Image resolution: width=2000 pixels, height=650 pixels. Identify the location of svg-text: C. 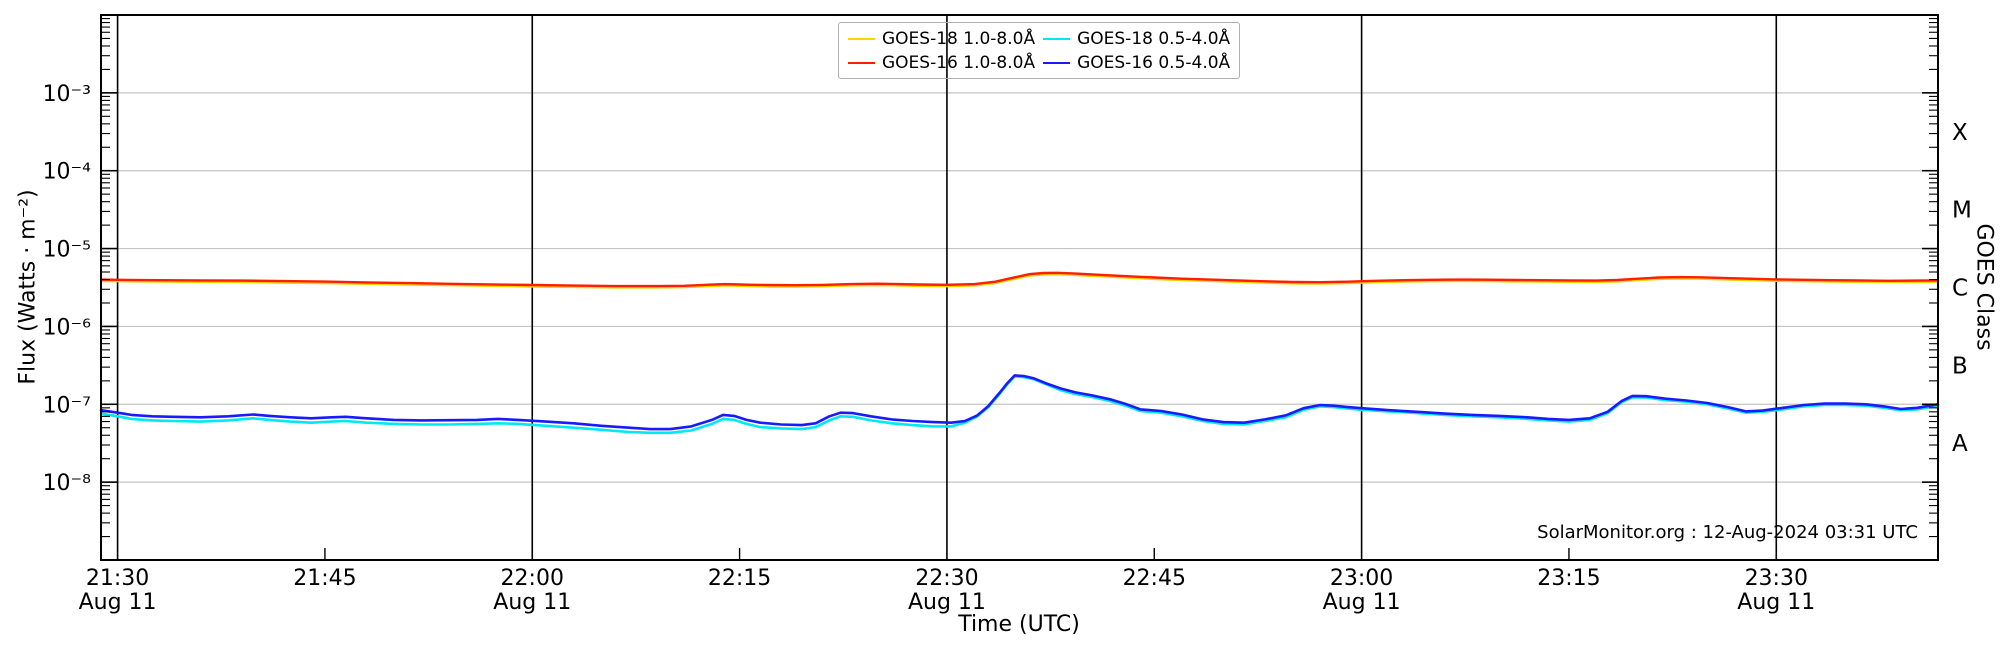
(1960, 289).